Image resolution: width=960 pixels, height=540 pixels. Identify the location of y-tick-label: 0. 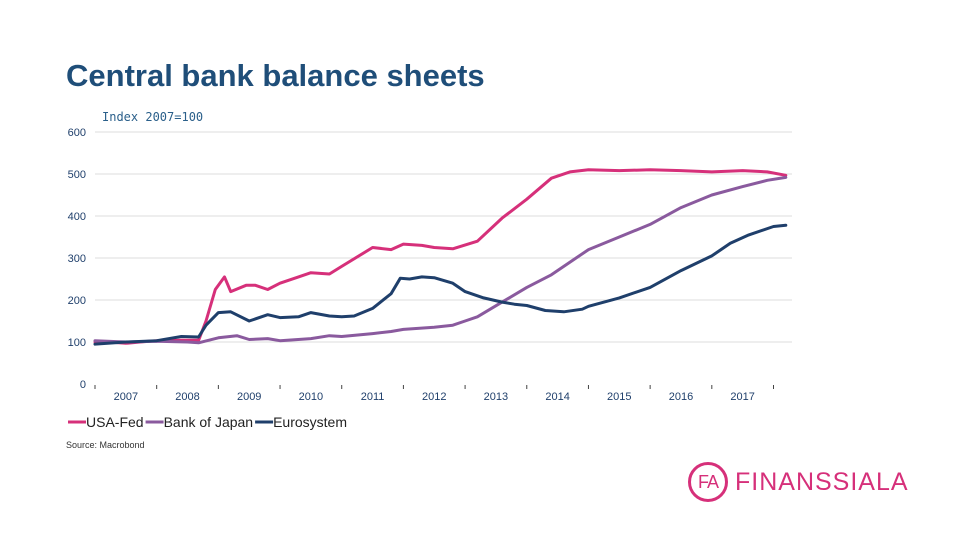
(83, 385).